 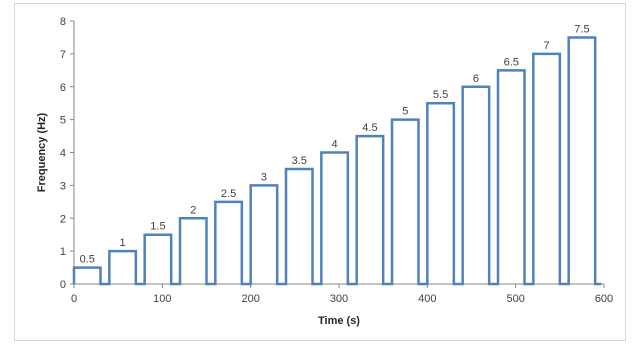 What do you see at coordinates (63, 55) in the screenshot?
I see `y-tick-label: 7` at bounding box center [63, 55].